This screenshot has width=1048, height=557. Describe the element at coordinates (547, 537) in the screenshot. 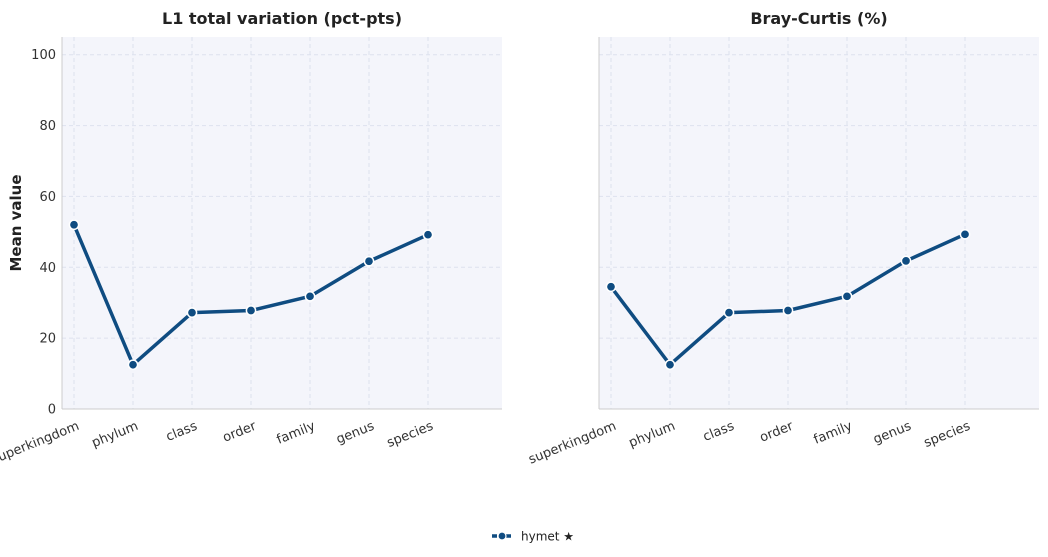

I see `legend-label: hymet ★` at that location.